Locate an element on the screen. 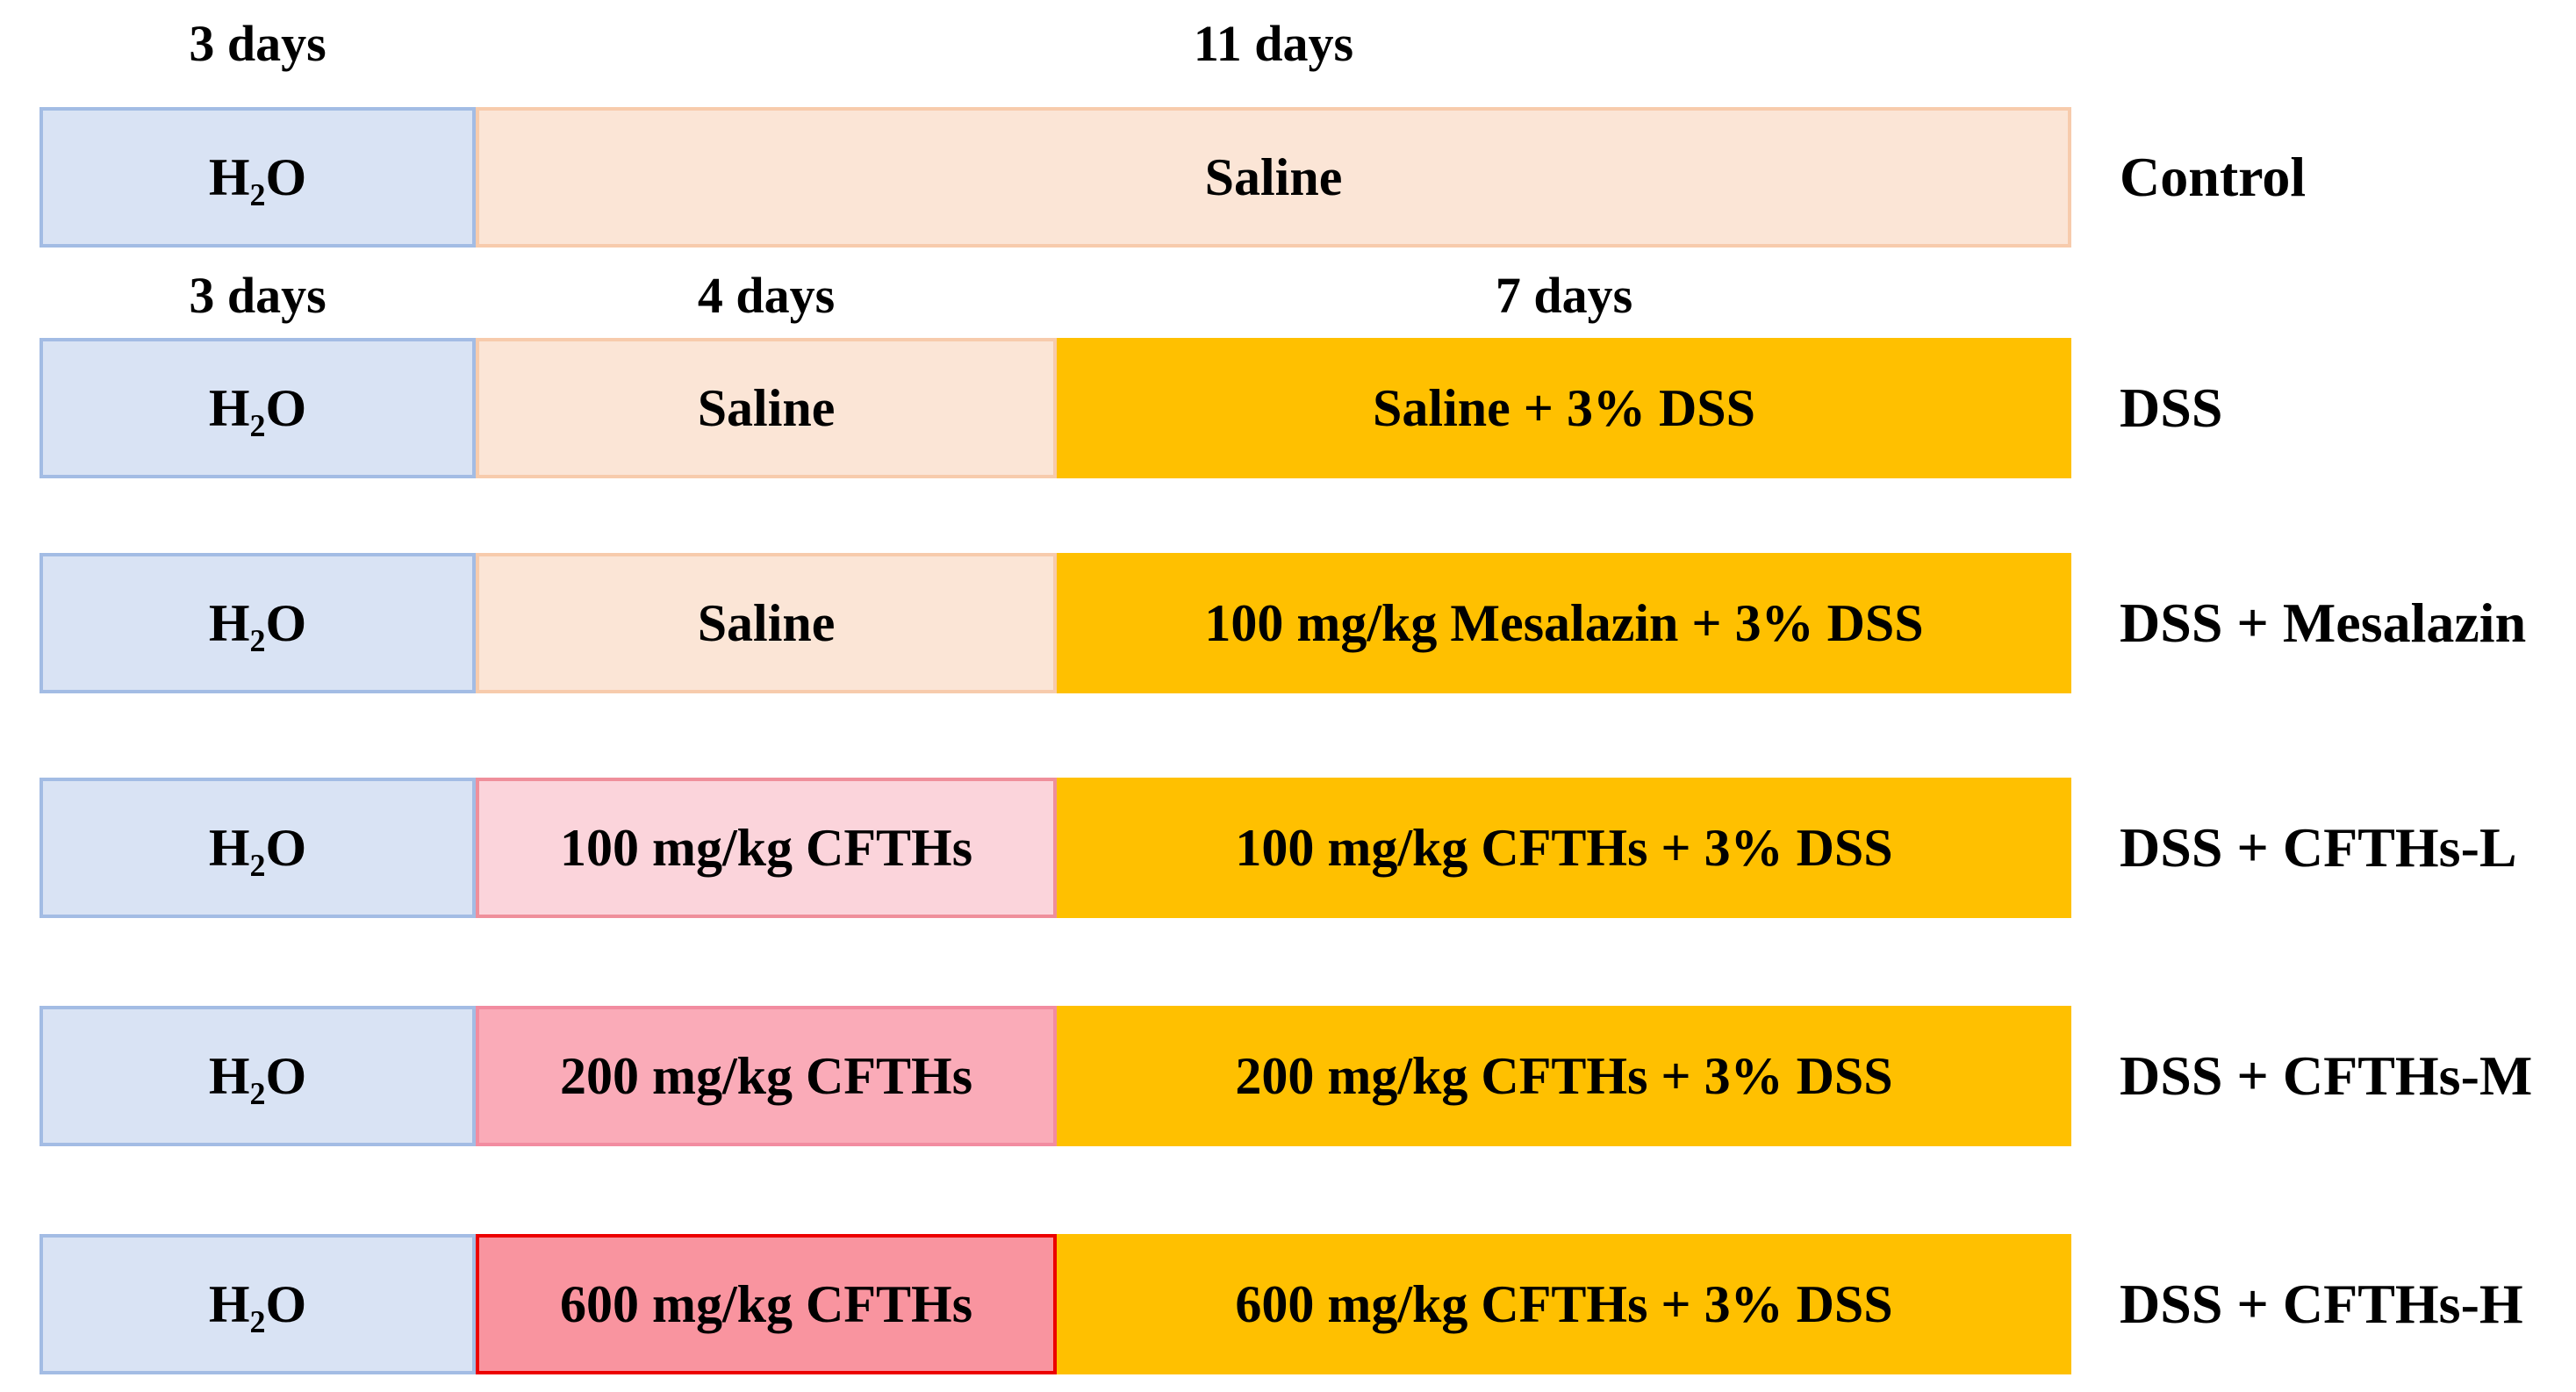 This screenshot has width=2576, height=1392. control-duration-row: 3 days 11 days is located at coordinates (1055, 43).